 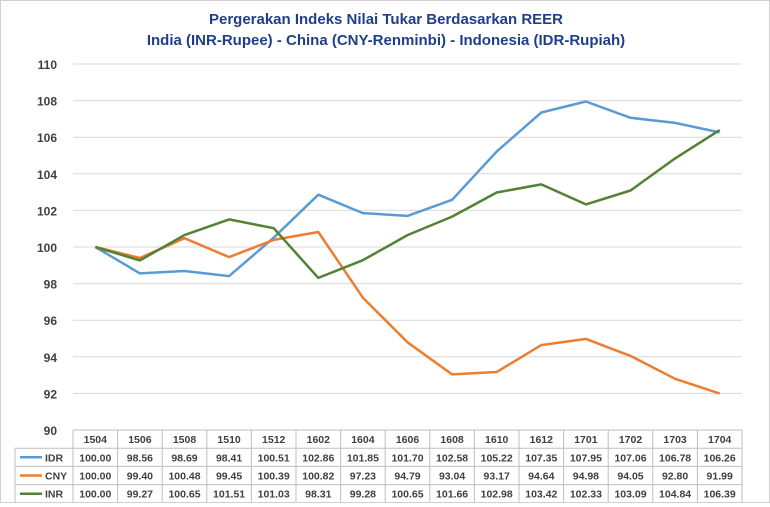 I want to click on data-label: 106.39, so click(x=720, y=495).